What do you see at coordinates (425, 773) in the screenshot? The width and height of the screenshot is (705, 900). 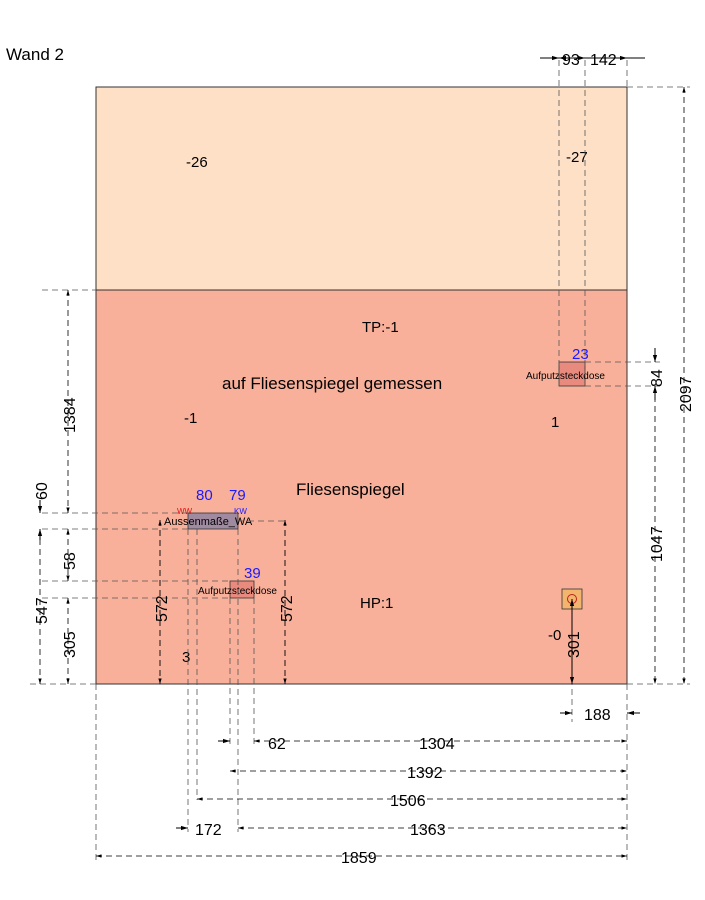 I see `dim-bottom-1392: 1392` at bounding box center [425, 773].